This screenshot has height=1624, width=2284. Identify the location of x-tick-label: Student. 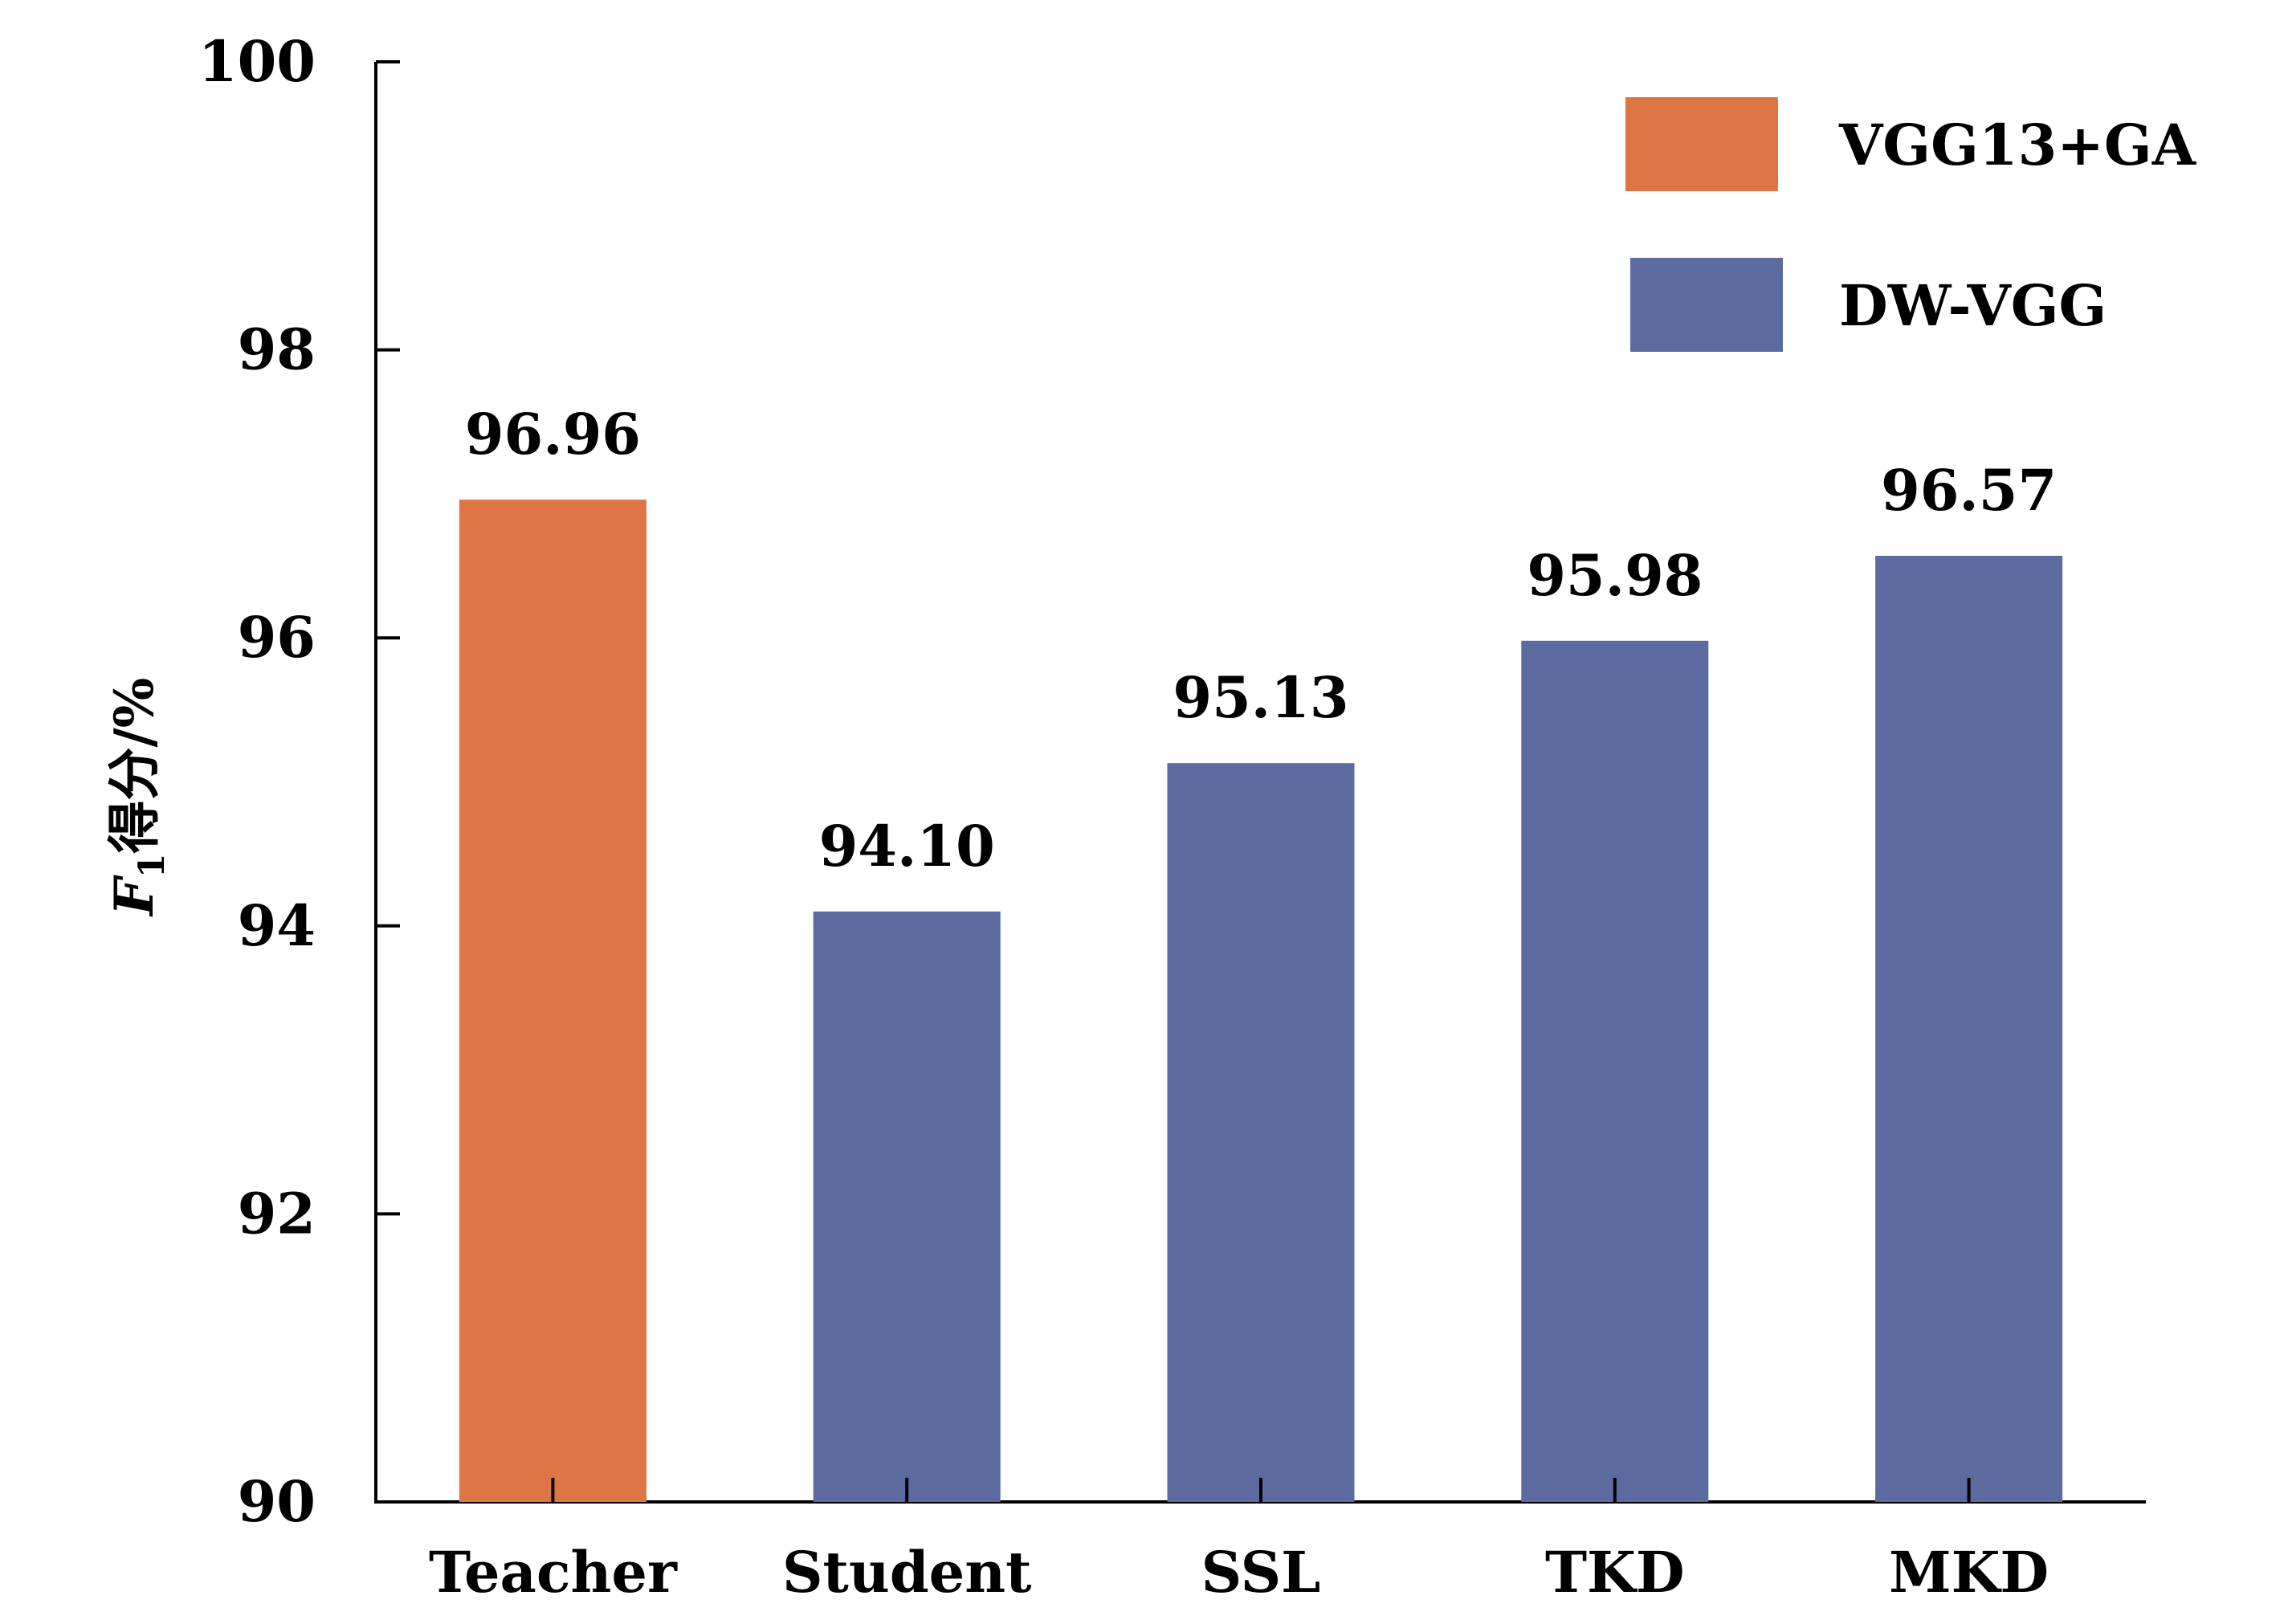
(907, 1572).